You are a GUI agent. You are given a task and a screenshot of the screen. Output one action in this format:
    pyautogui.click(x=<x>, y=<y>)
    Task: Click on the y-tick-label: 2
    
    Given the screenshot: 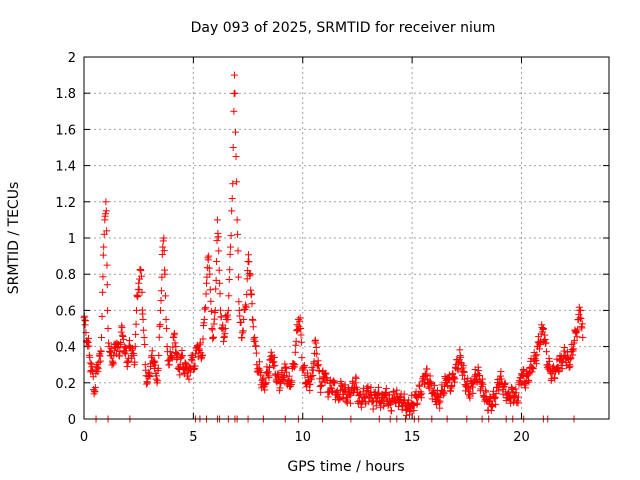 What is the action you would take?
    pyautogui.click(x=72, y=58)
    